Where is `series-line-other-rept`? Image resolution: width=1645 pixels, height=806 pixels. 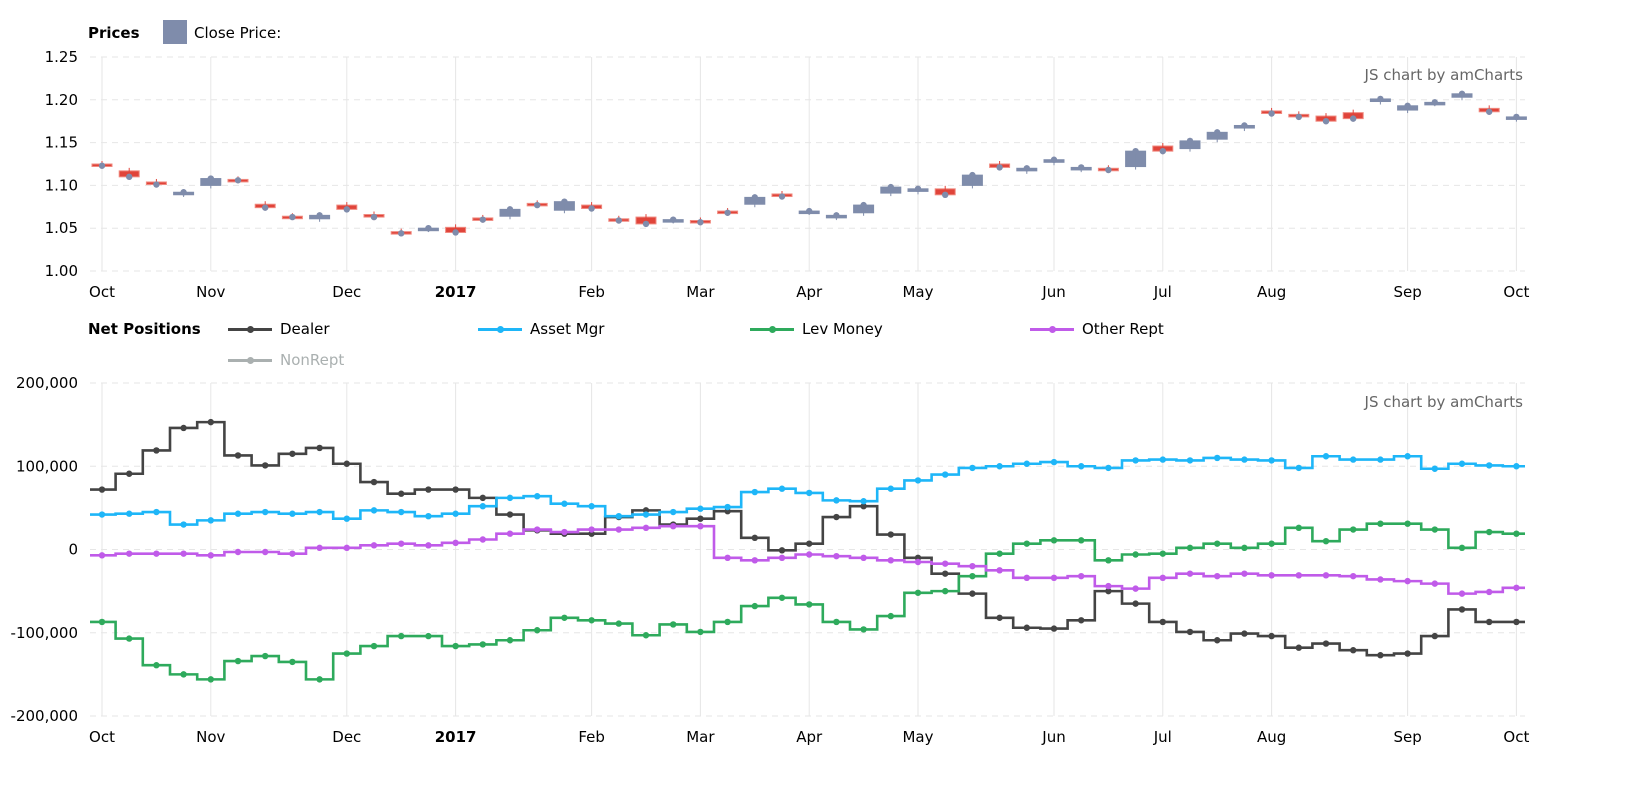
series-line-other-rept is located at coordinates (808, 559).